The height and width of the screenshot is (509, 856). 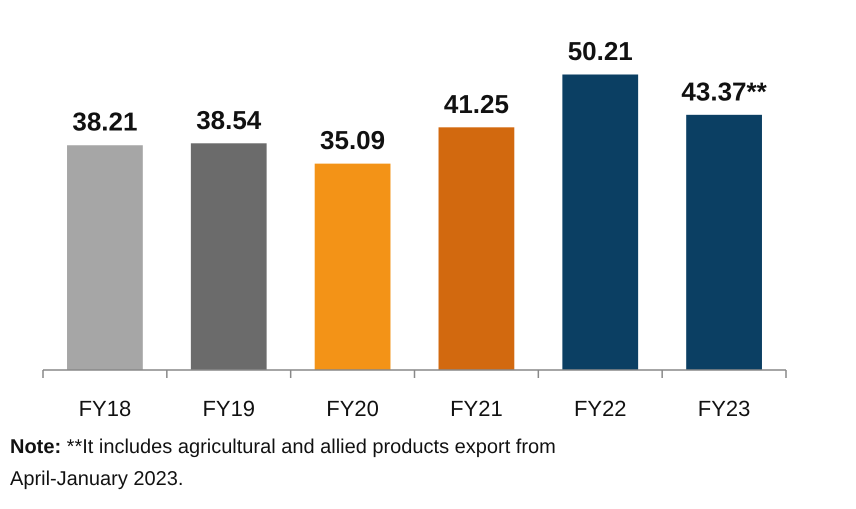 What do you see at coordinates (600, 408) in the screenshot?
I see `x-tick-label: FY22` at bounding box center [600, 408].